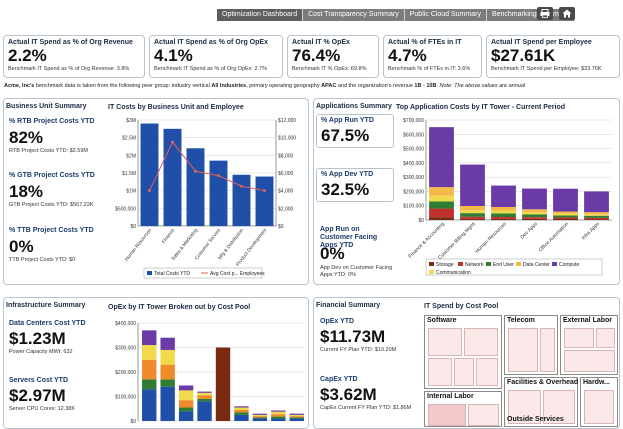  What do you see at coordinates (463, 409) in the screenshot?
I see `treemap-internal-labor: Internal Labor` at bounding box center [463, 409].